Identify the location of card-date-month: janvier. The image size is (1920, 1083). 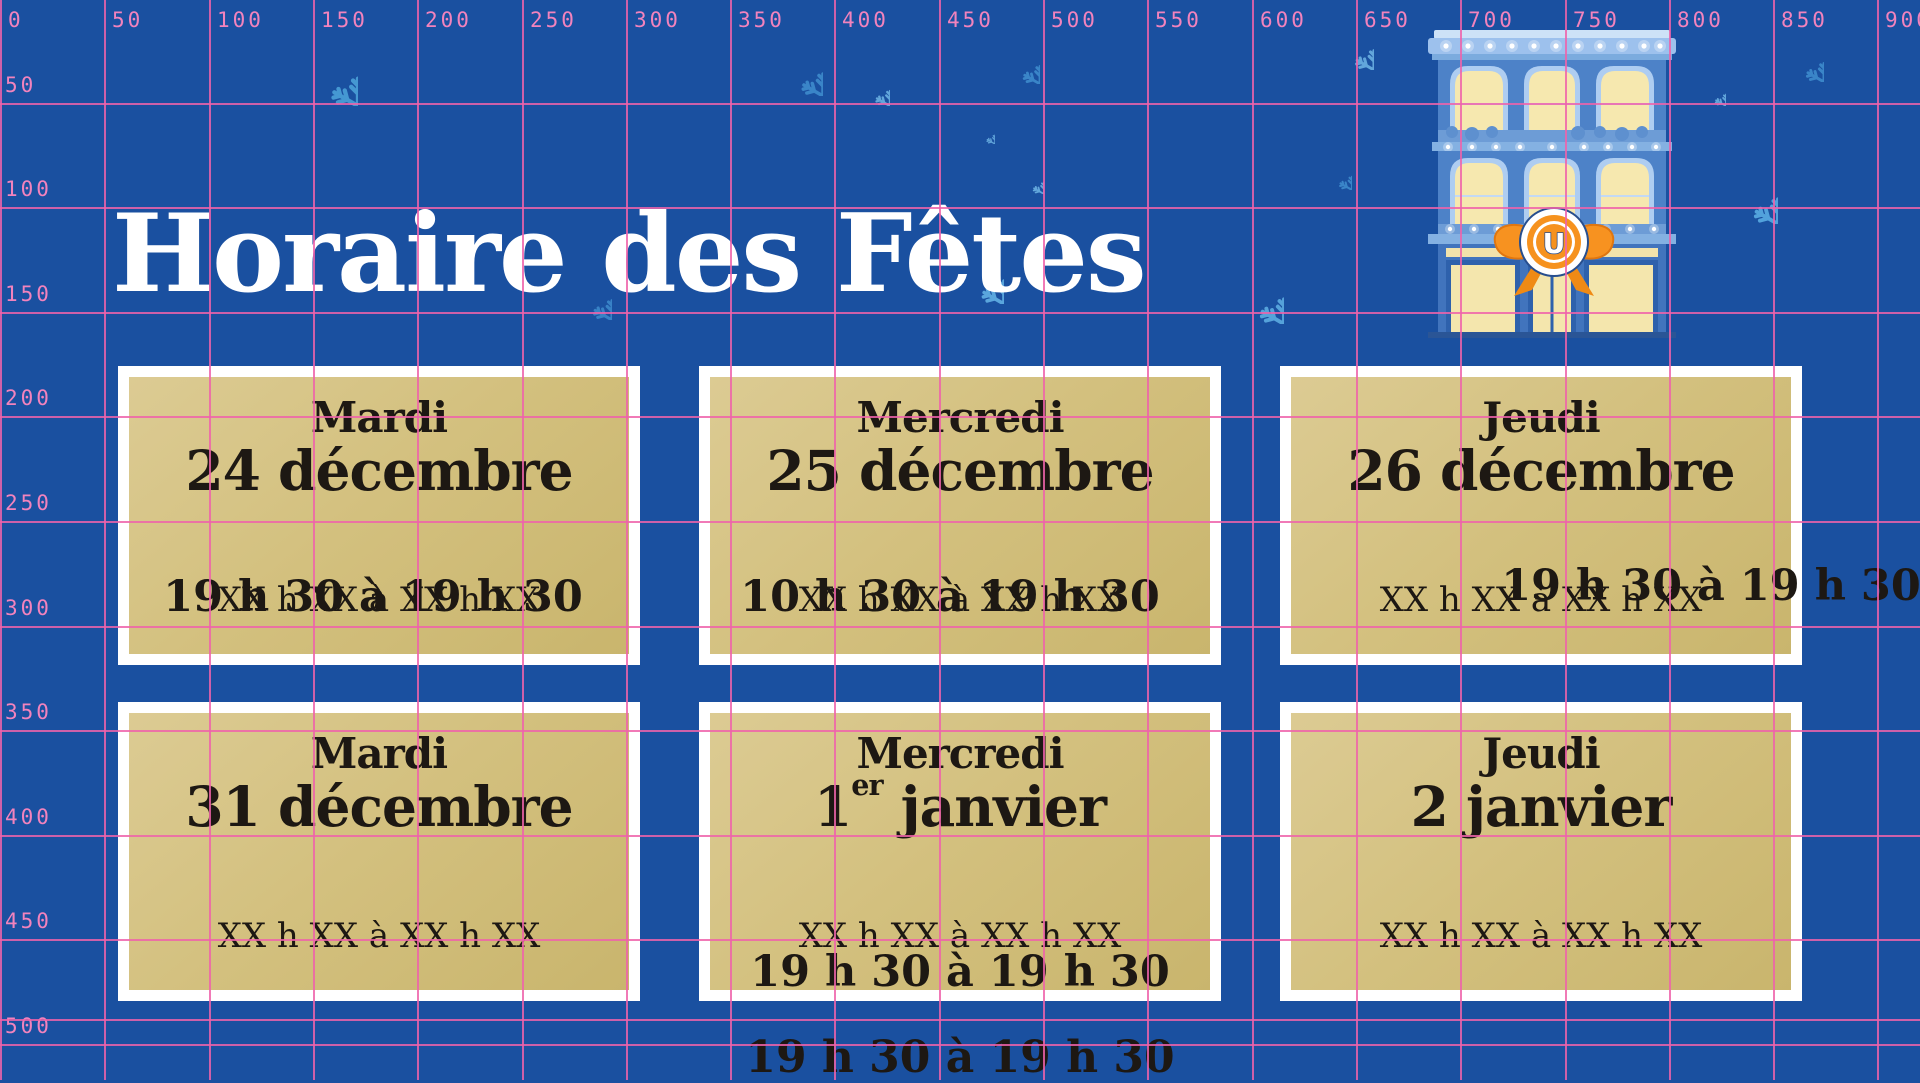
(994, 806).